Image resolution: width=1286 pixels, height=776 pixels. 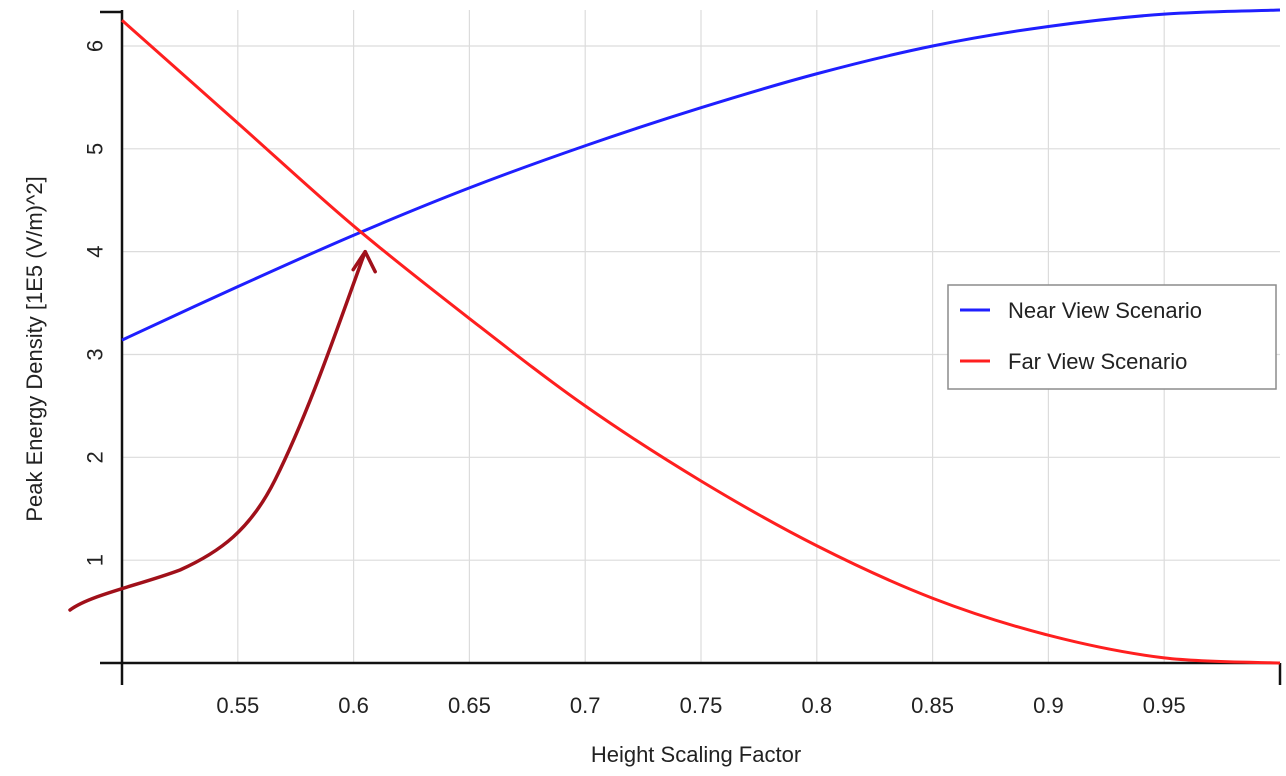 What do you see at coordinates (95, 46) in the screenshot?
I see `y-tick-label-5: 6` at bounding box center [95, 46].